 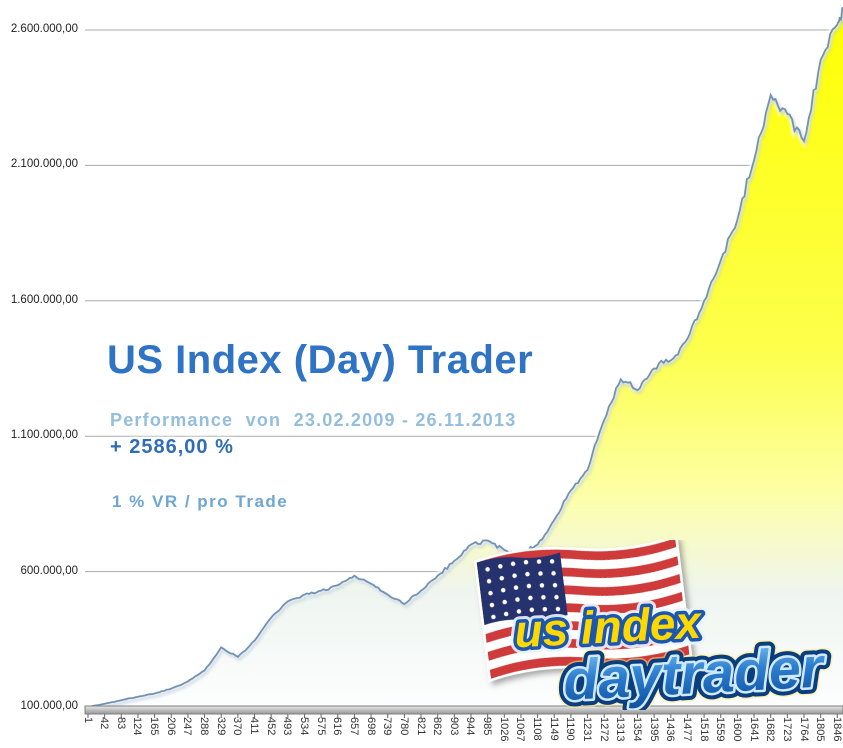 I want to click on logo-text-daytrader: daytrader, so click(x=695, y=672).